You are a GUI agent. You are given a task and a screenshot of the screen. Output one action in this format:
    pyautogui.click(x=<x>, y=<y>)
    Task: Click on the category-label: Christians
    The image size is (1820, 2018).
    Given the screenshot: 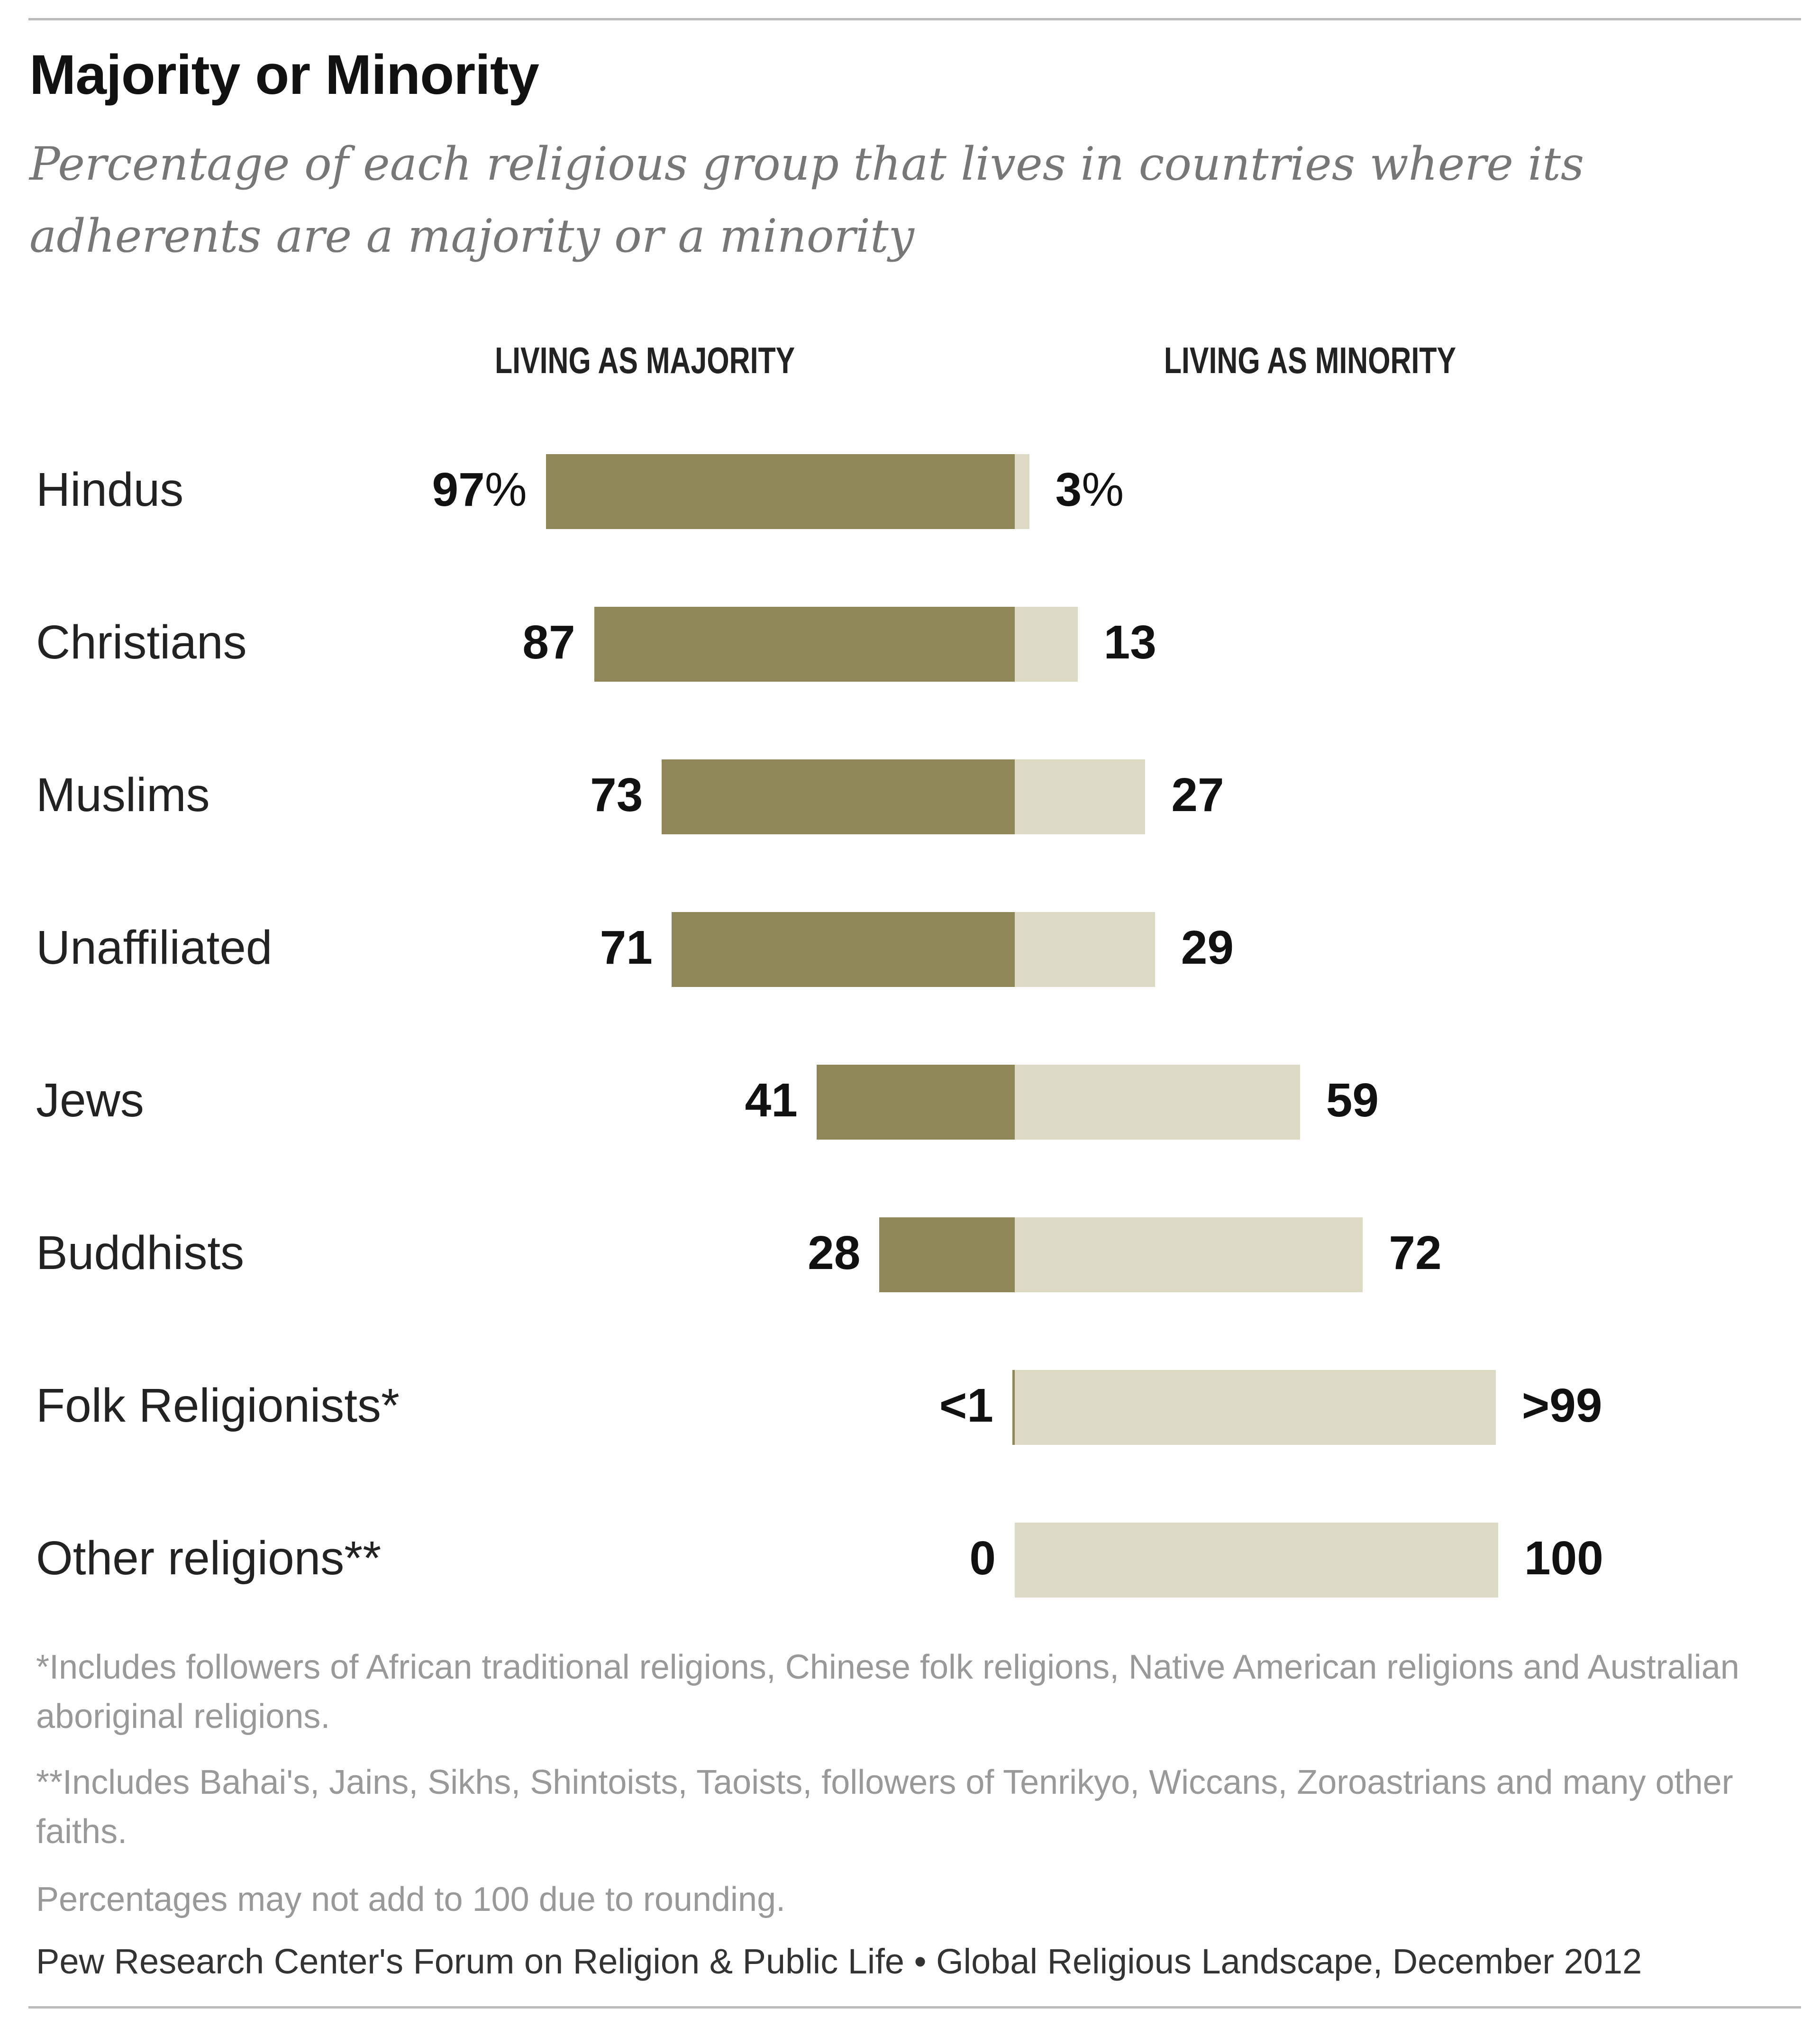 What is the action you would take?
    pyautogui.click(x=141, y=642)
    